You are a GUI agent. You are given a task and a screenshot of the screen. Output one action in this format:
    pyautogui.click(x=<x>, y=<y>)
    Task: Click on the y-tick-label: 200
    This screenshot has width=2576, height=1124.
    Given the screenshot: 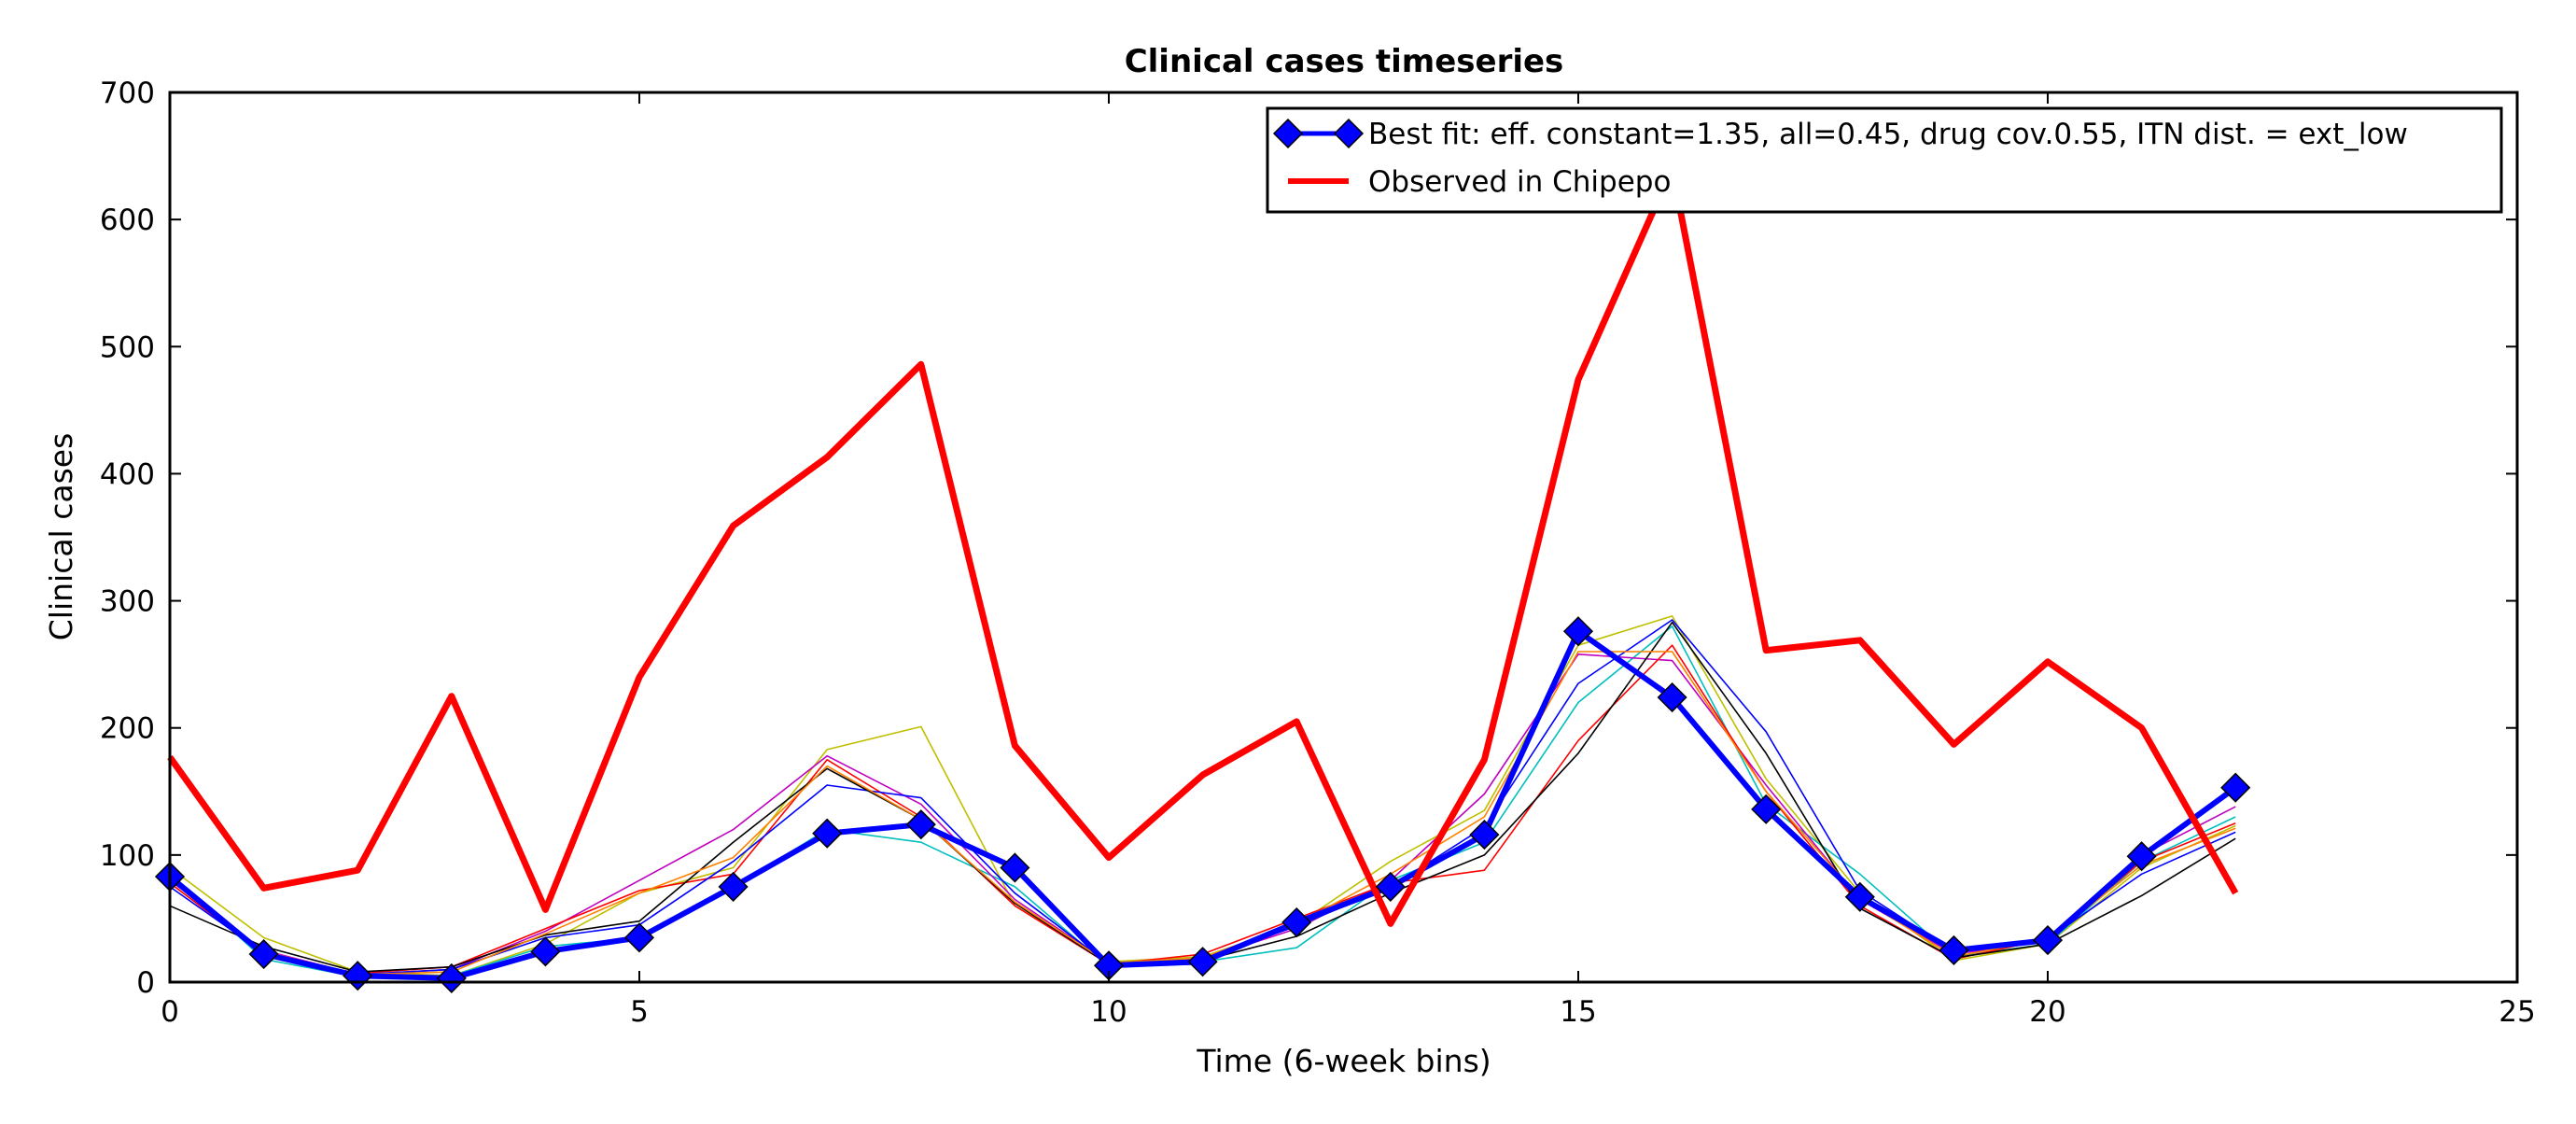 What is the action you would take?
    pyautogui.click(x=127, y=729)
    